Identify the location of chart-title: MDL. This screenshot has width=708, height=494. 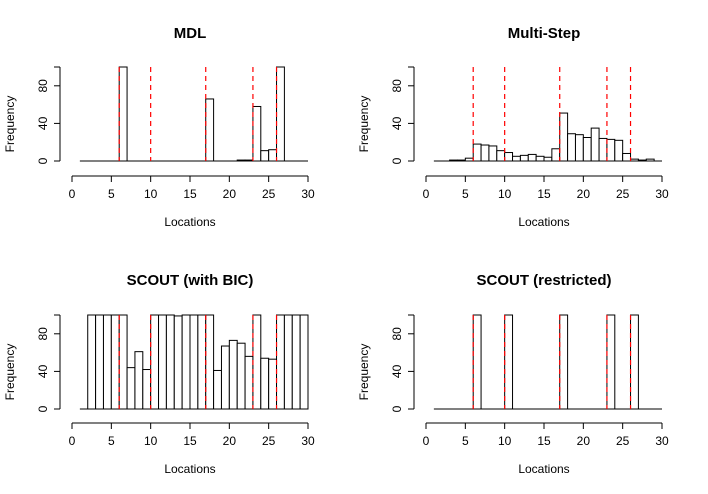
(190, 33).